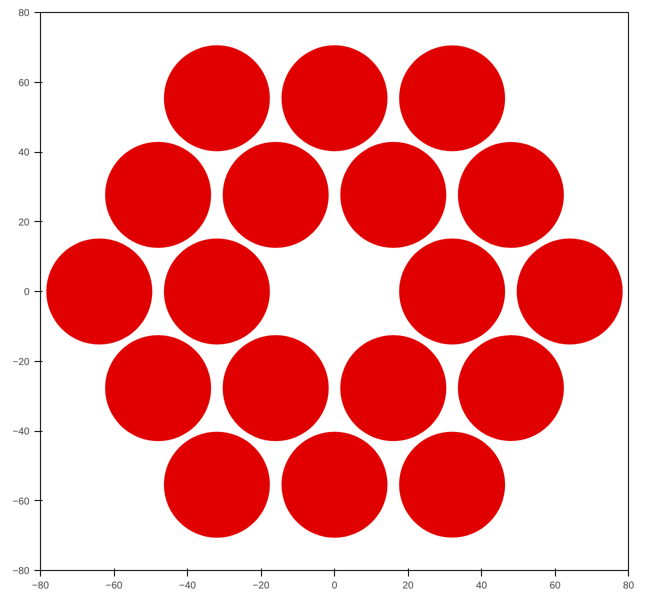  What do you see at coordinates (114, 586) in the screenshot?
I see `x-tick-label: −60` at bounding box center [114, 586].